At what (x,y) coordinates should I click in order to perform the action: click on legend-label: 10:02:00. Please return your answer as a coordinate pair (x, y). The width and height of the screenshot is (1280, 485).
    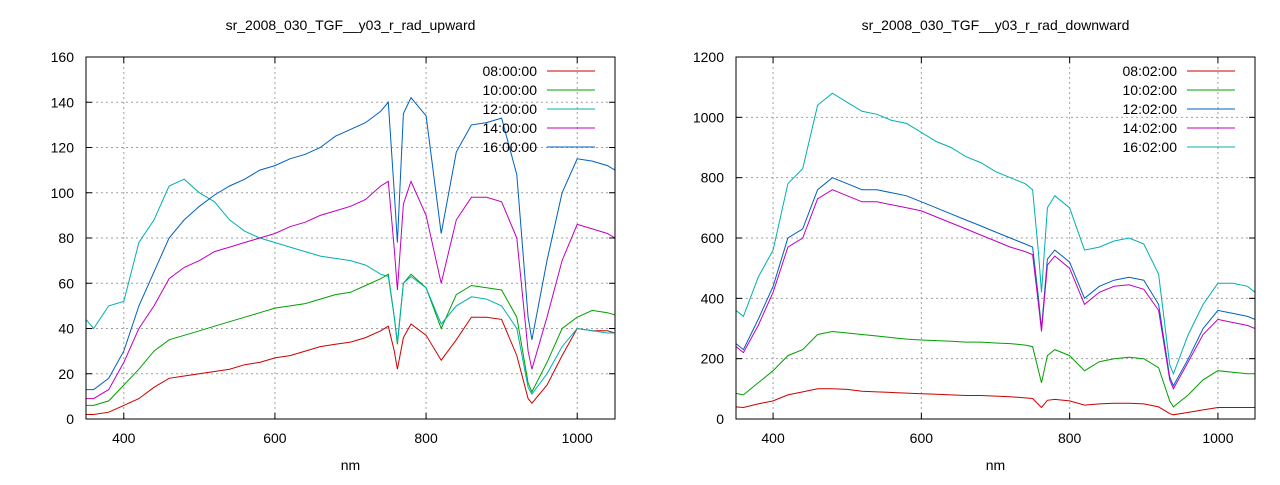
    Looking at the image, I should click on (1150, 90).